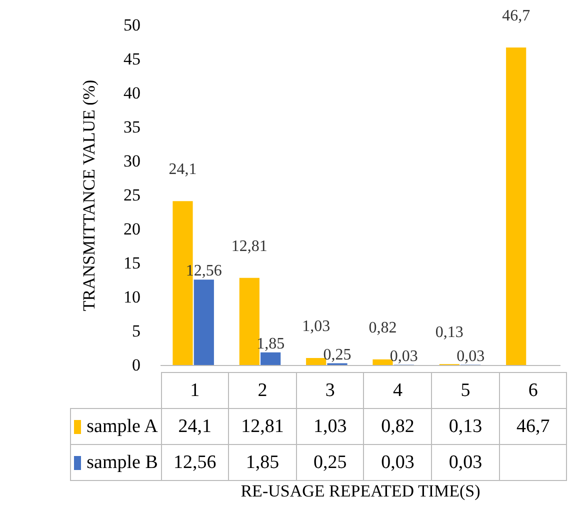 This screenshot has width=571, height=528. What do you see at coordinates (262, 462) in the screenshot?
I see `data-label: 1,85` at bounding box center [262, 462].